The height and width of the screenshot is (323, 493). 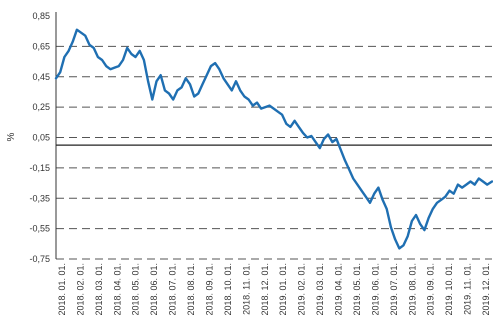 What do you see at coordinates (412, 289) in the screenshot?
I see `x-tick-label: 2019. 08. 01.` at bounding box center [412, 289].